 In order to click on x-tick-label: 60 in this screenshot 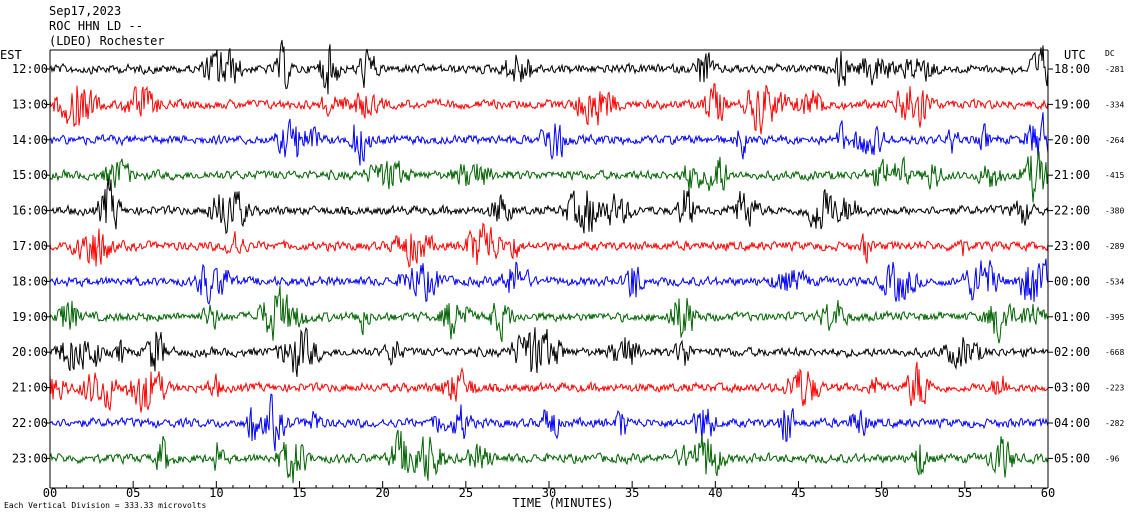, I will do `click(1048, 493)`.